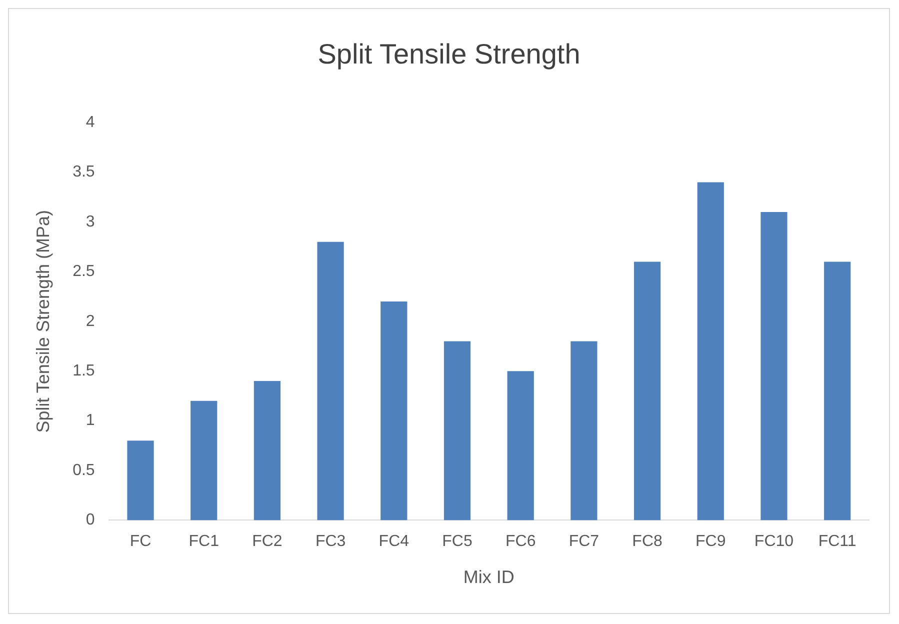  I want to click on y-tick-label: 1.5, so click(83, 371).